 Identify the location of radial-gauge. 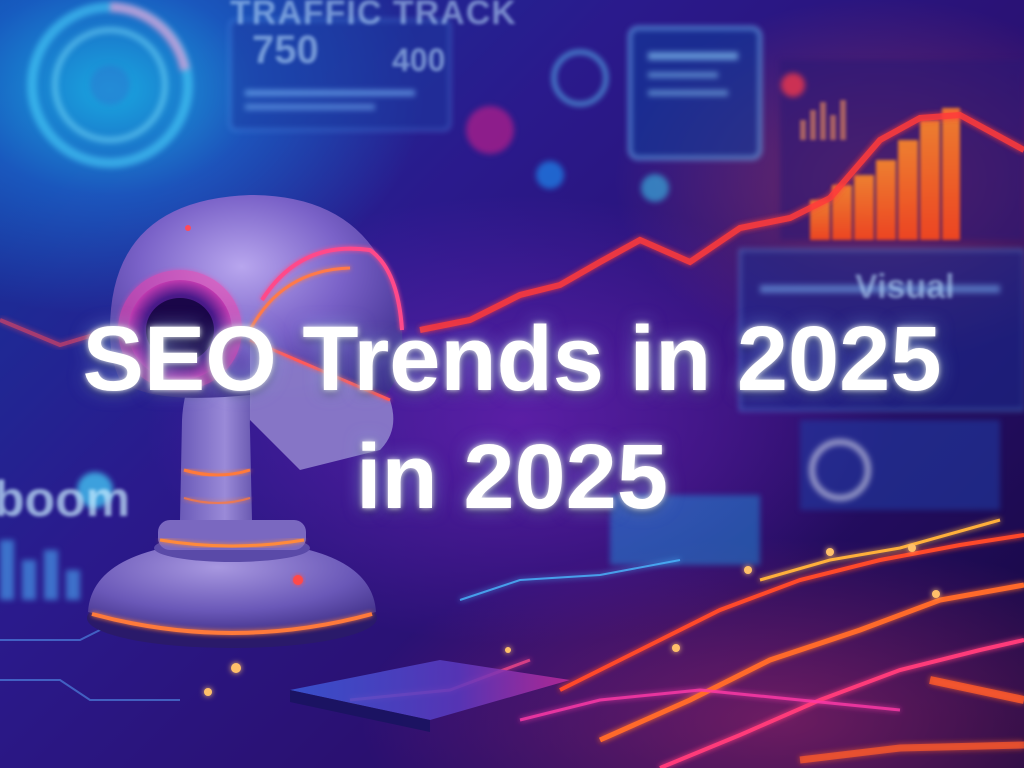
(110, 85).